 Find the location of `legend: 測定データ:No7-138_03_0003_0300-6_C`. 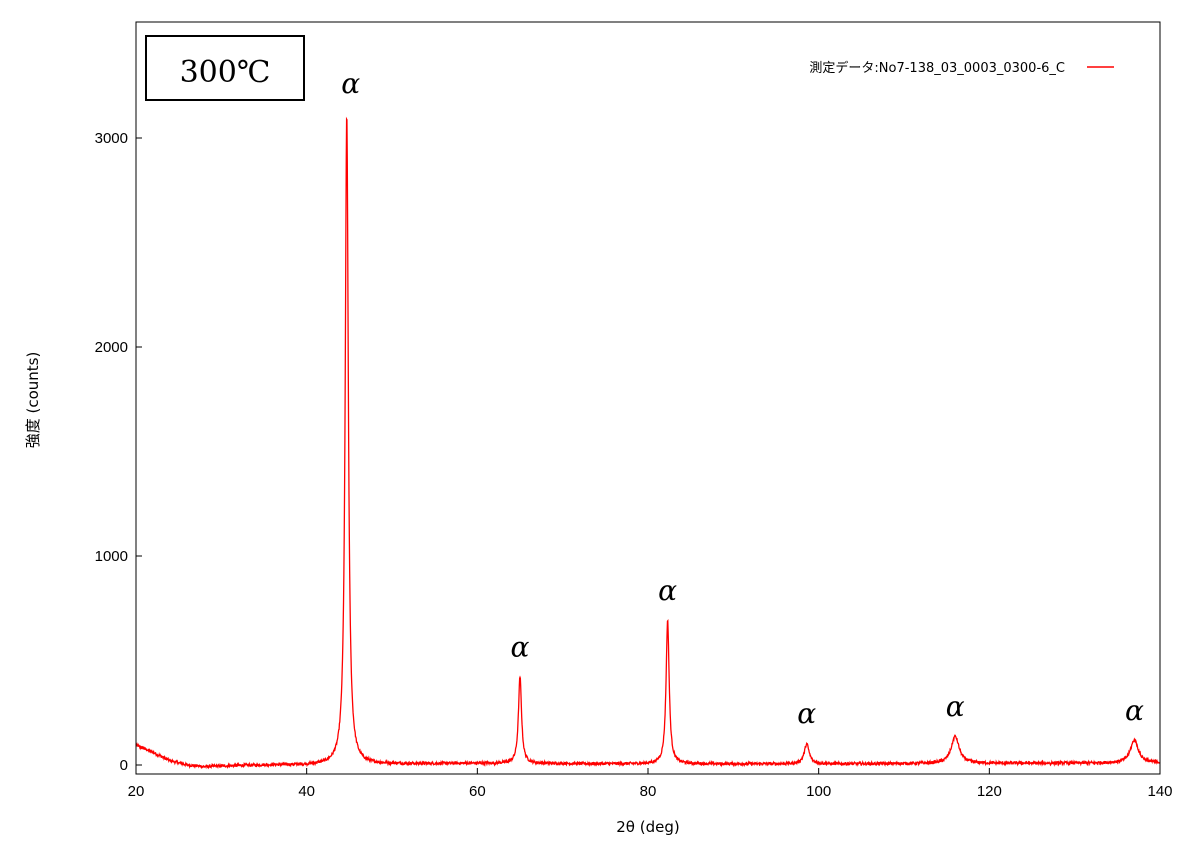

legend: 測定データ:No7-138_03_0003_0300-6_C is located at coordinates (961, 68).